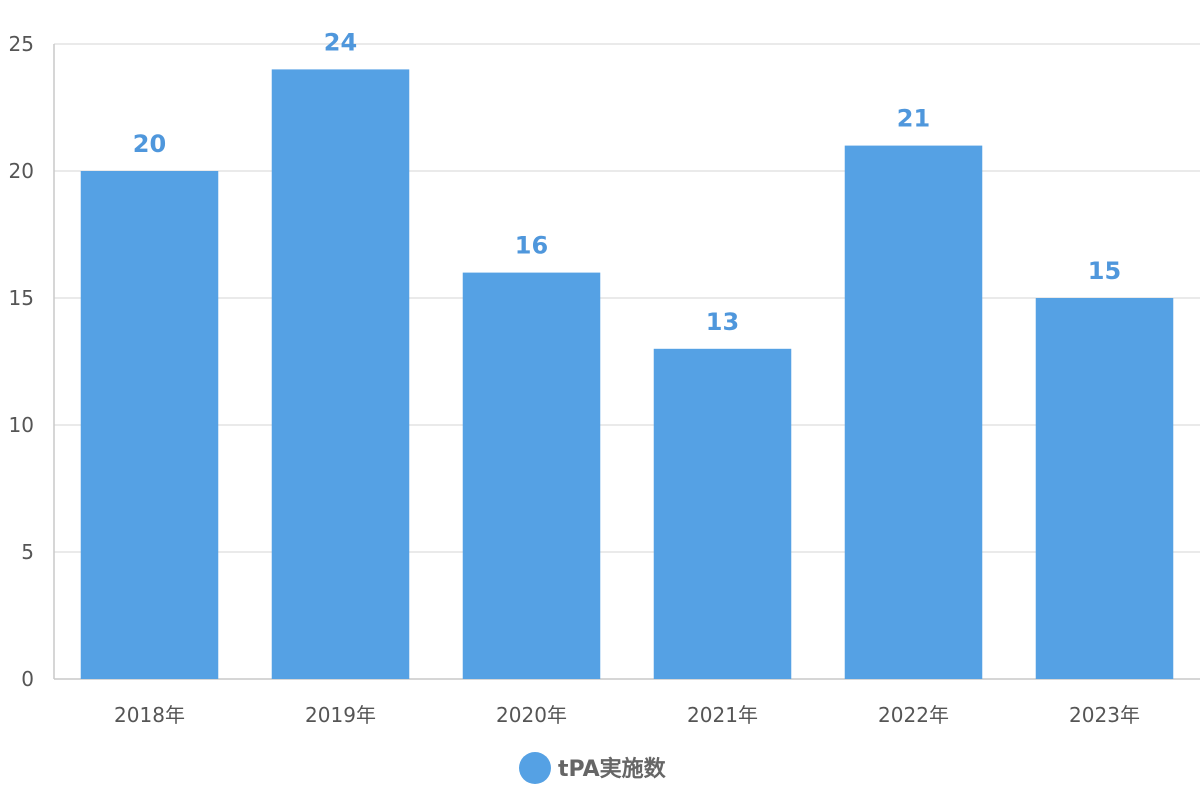  What do you see at coordinates (531, 246) in the screenshot?
I see `data-label: 16` at bounding box center [531, 246].